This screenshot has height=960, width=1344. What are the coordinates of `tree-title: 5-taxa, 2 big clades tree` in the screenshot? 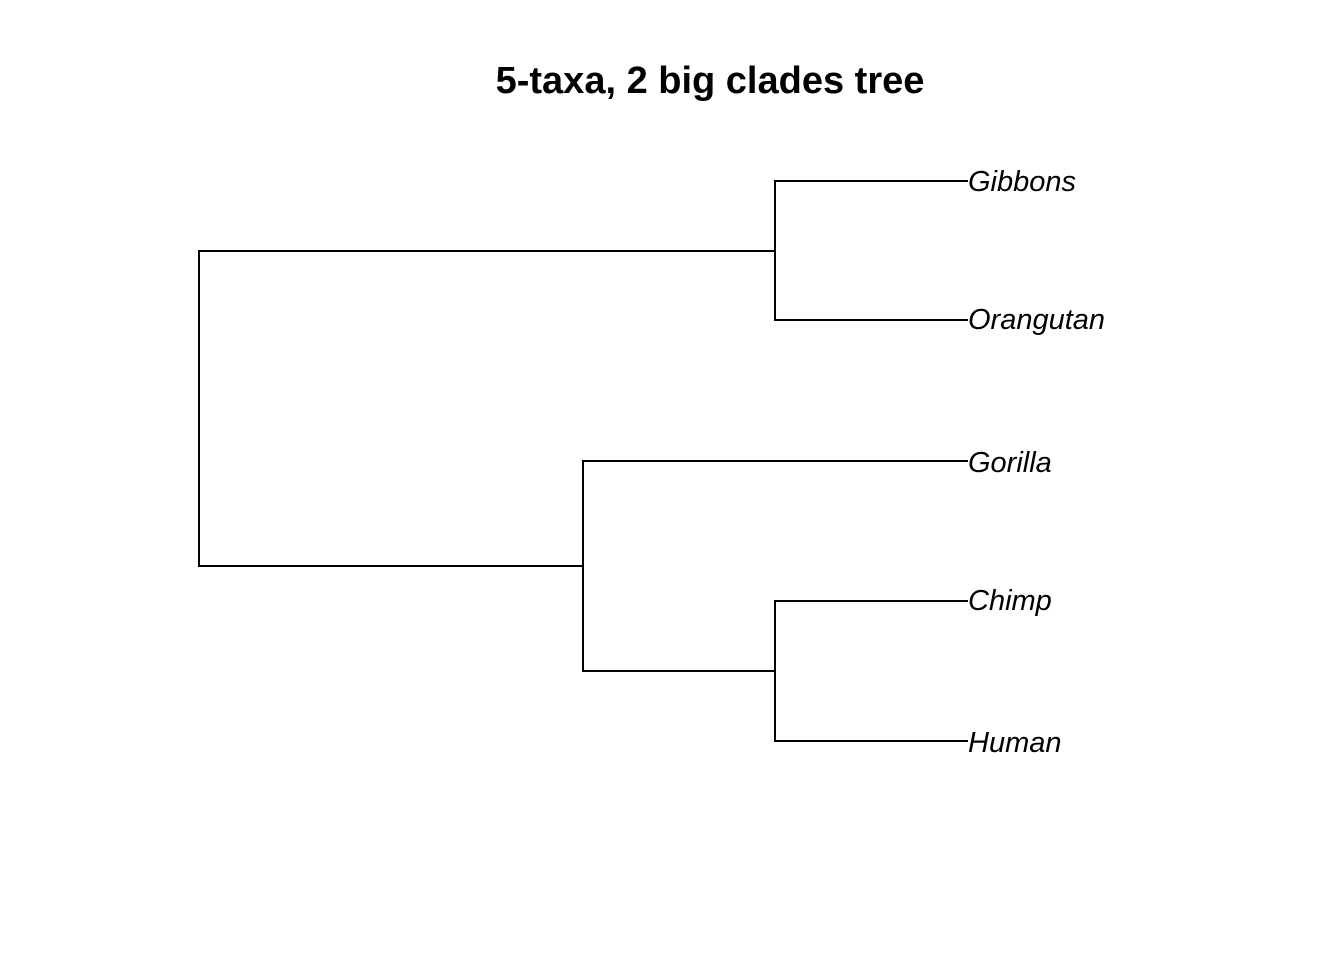 It's located at (710, 81).